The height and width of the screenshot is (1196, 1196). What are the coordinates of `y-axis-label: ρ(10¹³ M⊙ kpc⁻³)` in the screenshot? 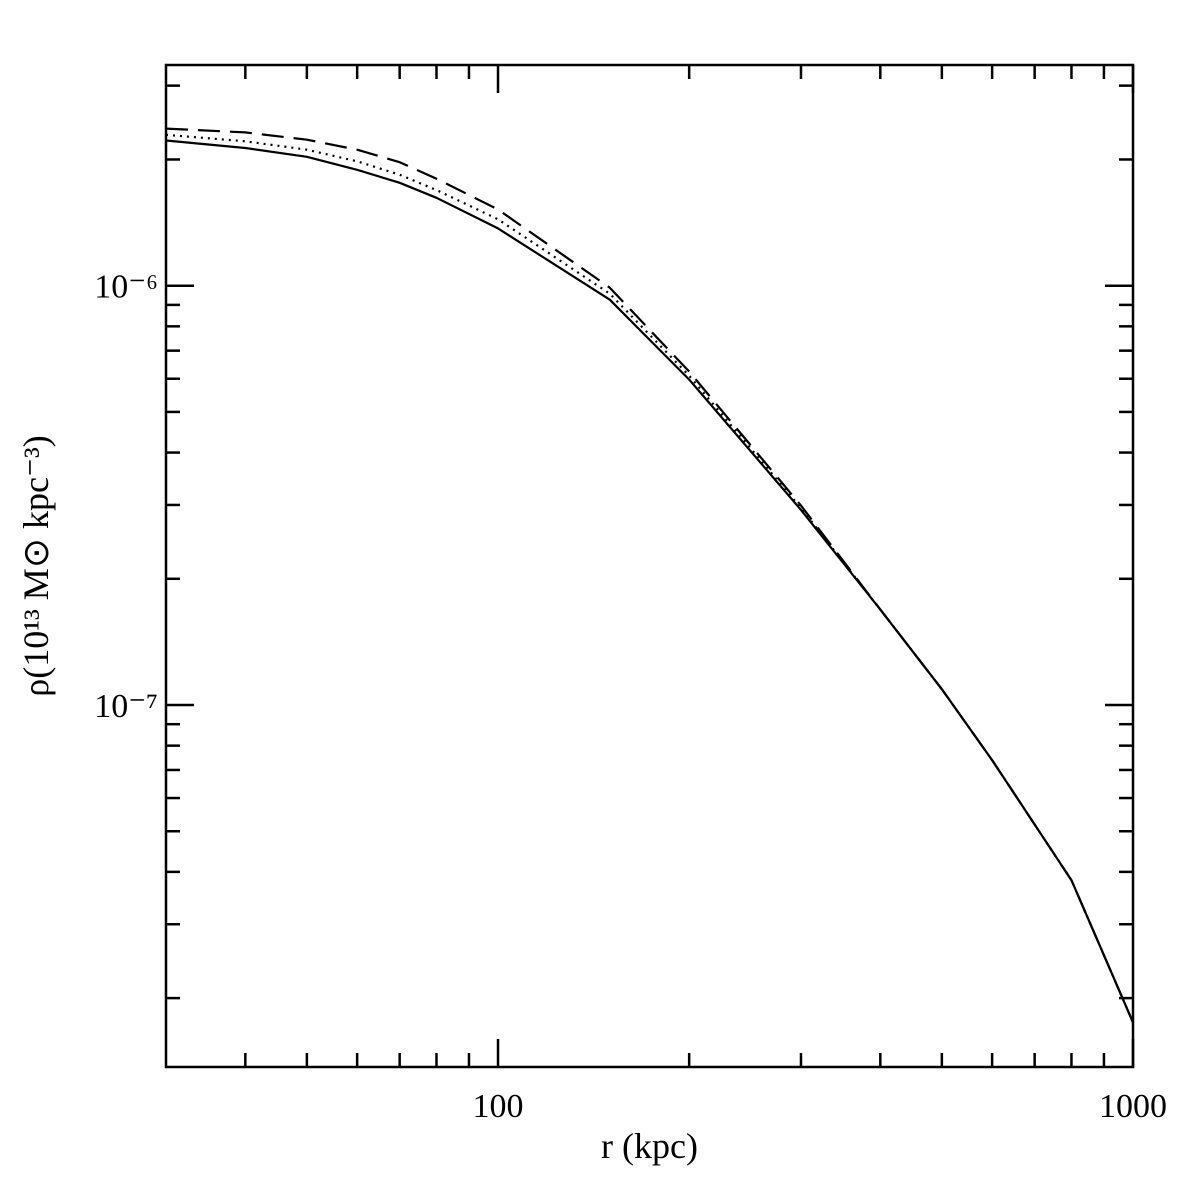 It's located at (36, 565).